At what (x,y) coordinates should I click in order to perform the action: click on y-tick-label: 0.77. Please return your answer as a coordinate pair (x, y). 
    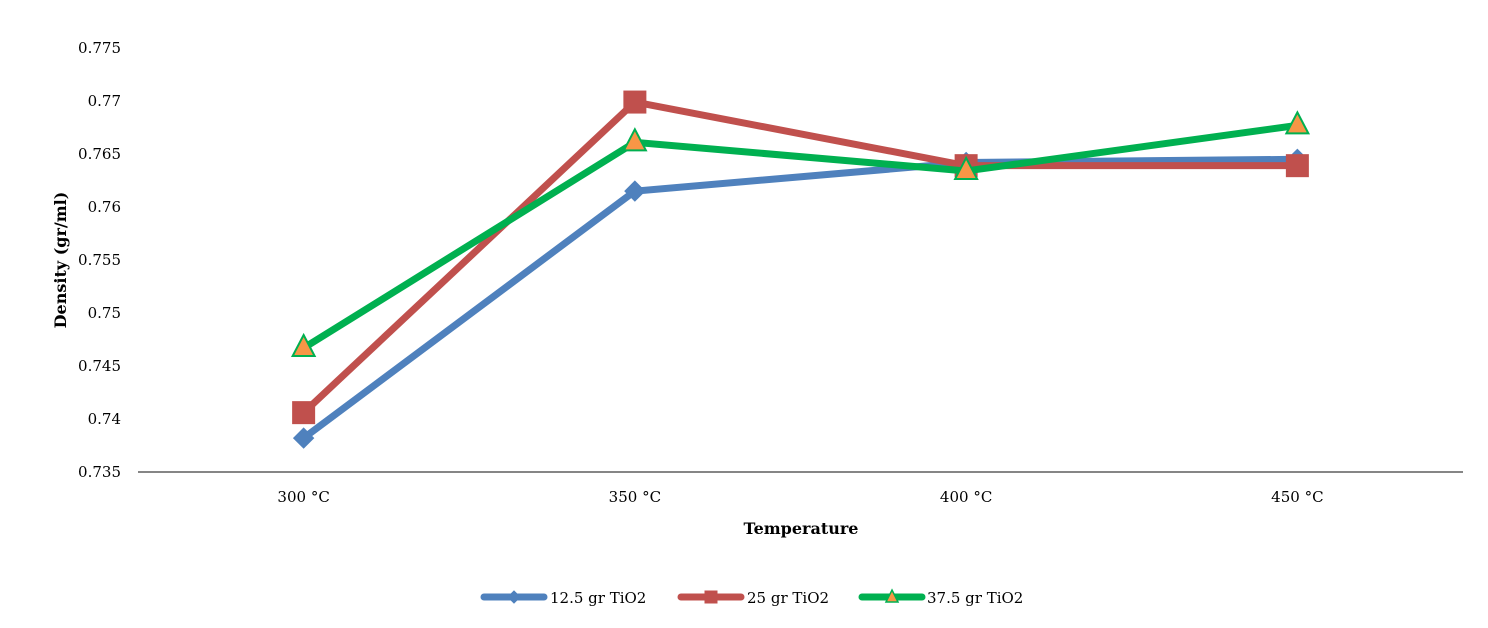
    Looking at the image, I should click on (104, 101).